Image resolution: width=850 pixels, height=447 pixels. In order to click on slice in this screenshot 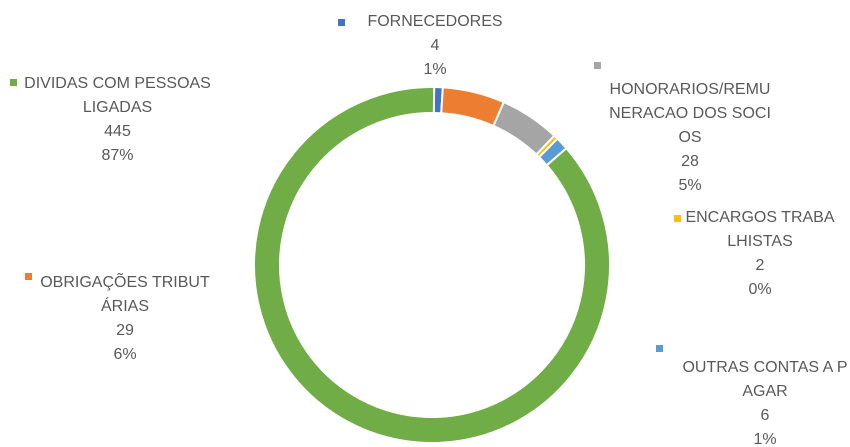, I will do `click(473, 107)`.